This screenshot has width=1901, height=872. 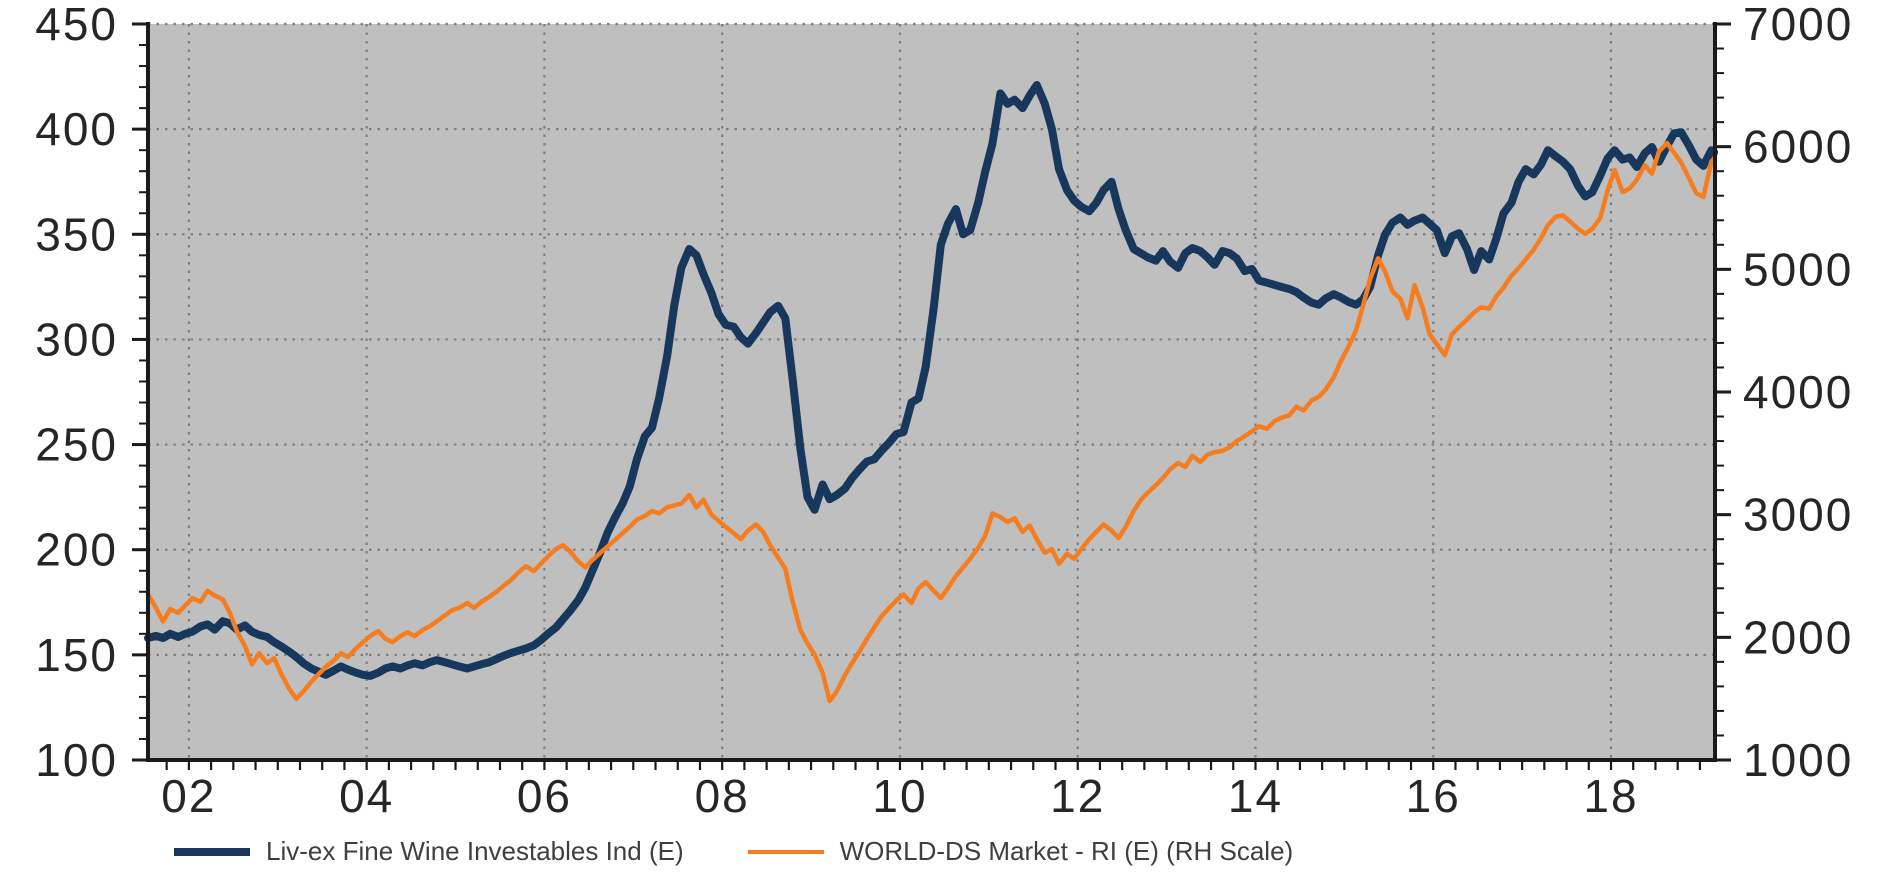 What do you see at coordinates (1798, 515) in the screenshot?
I see `right-axis-tick-label: 3000` at bounding box center [1798, 515].